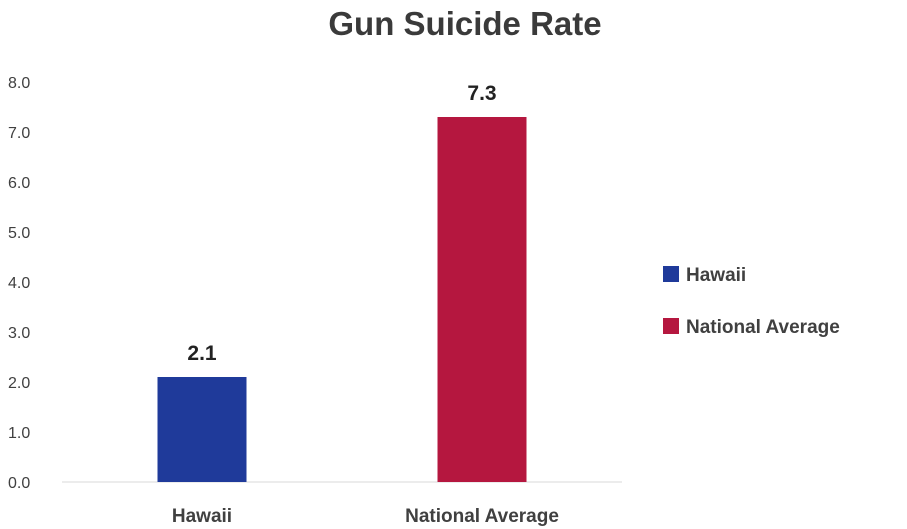  What do you see at coordinates (19, 83) in the screenshot?
I see `y-tick-label: 8.0` at bounding box center [19, 83].